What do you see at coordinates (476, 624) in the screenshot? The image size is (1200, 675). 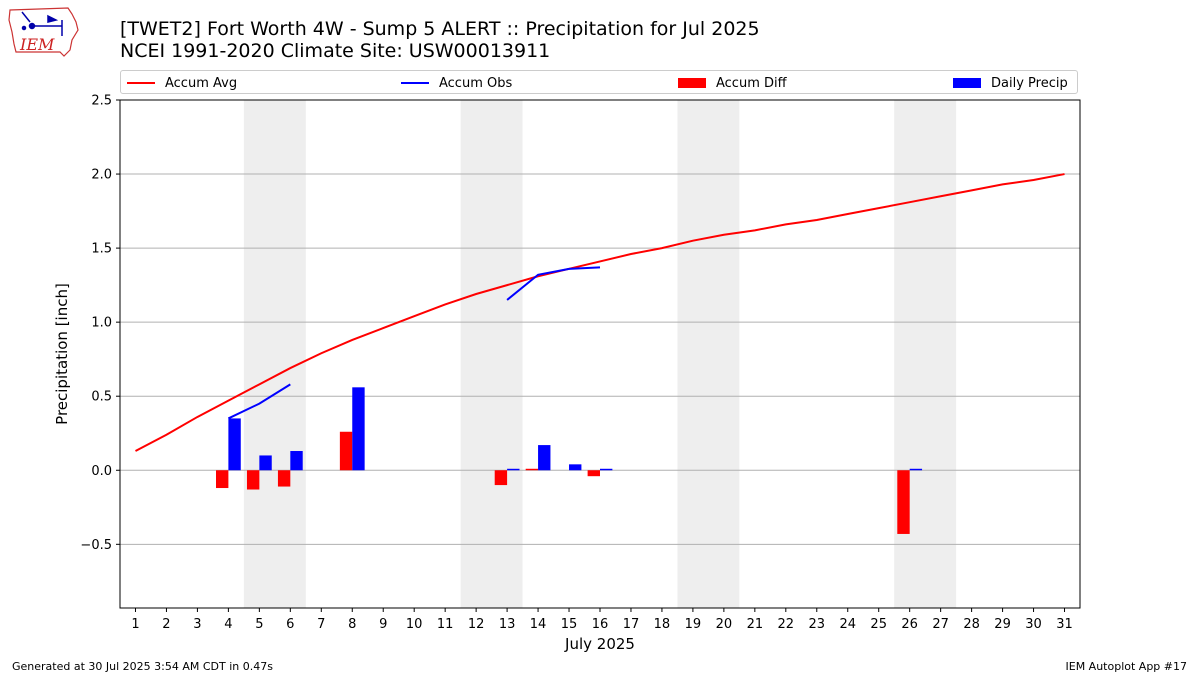 I see `x-tick-label: 12` at bounding box center [476, 624].